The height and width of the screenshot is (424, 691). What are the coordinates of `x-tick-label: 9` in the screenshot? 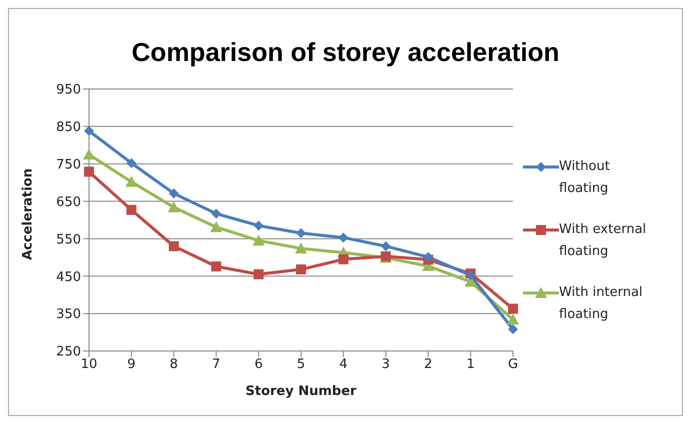 It's located at (131, 364).